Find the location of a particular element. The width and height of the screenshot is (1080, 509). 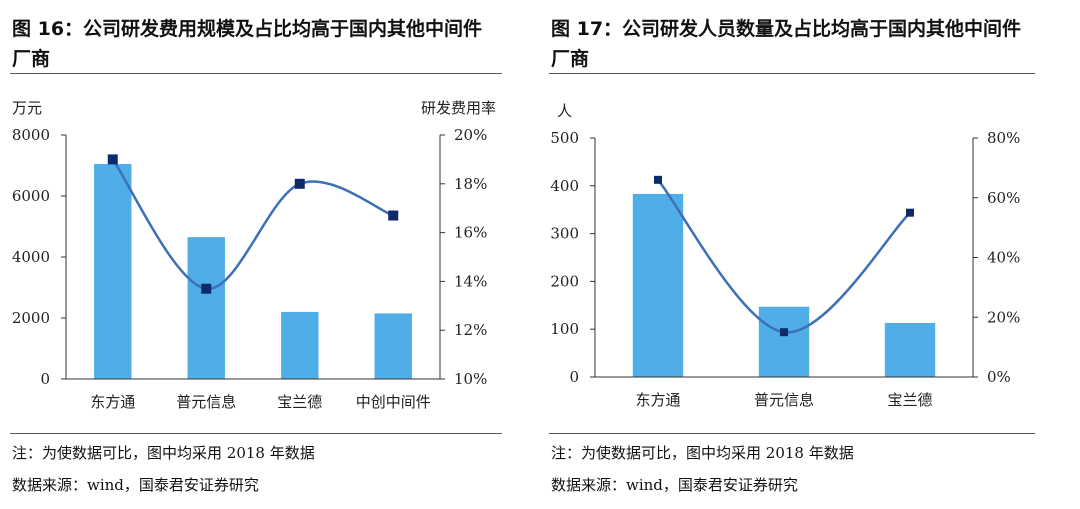

right-tick-label: 0% is located at coordinates (999, 377).